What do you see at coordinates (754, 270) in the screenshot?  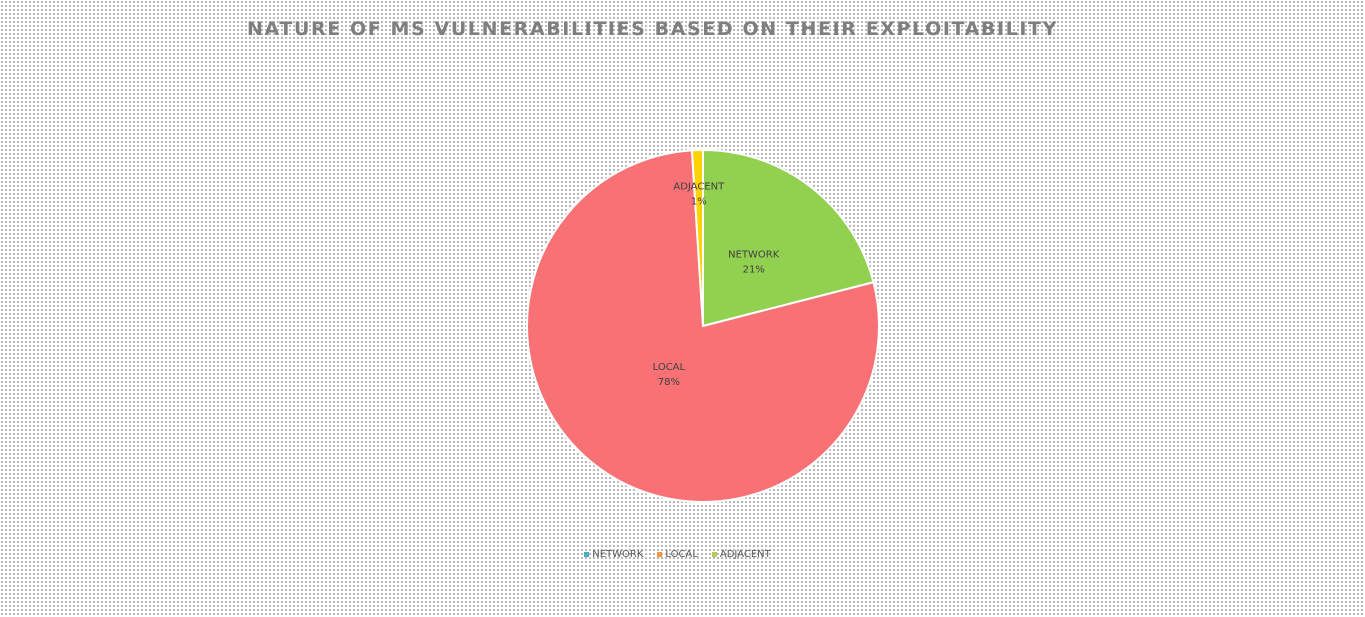 I see `data-label-value-network: 21%` at bounding box center [754, 270].